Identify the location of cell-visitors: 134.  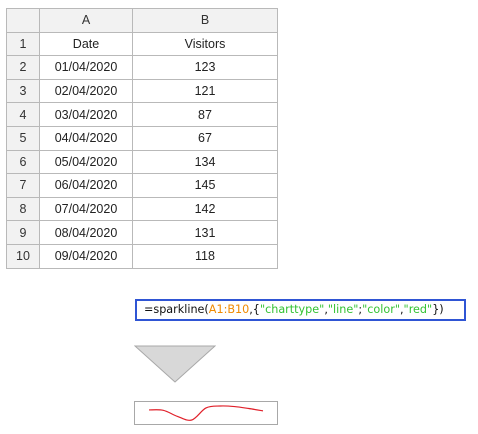
(205, 162).